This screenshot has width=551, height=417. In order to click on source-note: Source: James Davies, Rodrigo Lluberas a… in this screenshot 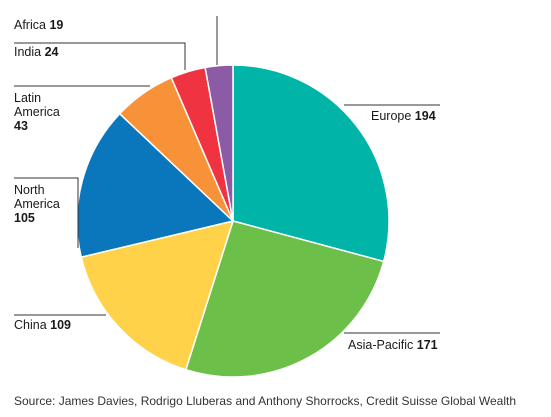, I will do `click(265, 401)`.